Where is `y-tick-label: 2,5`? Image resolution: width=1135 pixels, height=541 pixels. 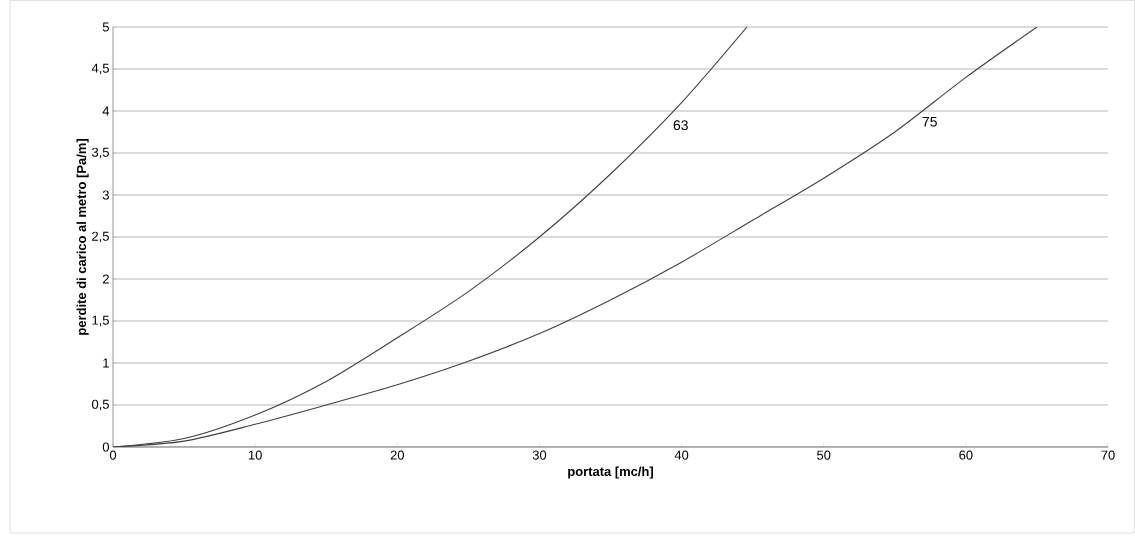
y-tick-label: 2,5 is located at coordinates (100, 237).